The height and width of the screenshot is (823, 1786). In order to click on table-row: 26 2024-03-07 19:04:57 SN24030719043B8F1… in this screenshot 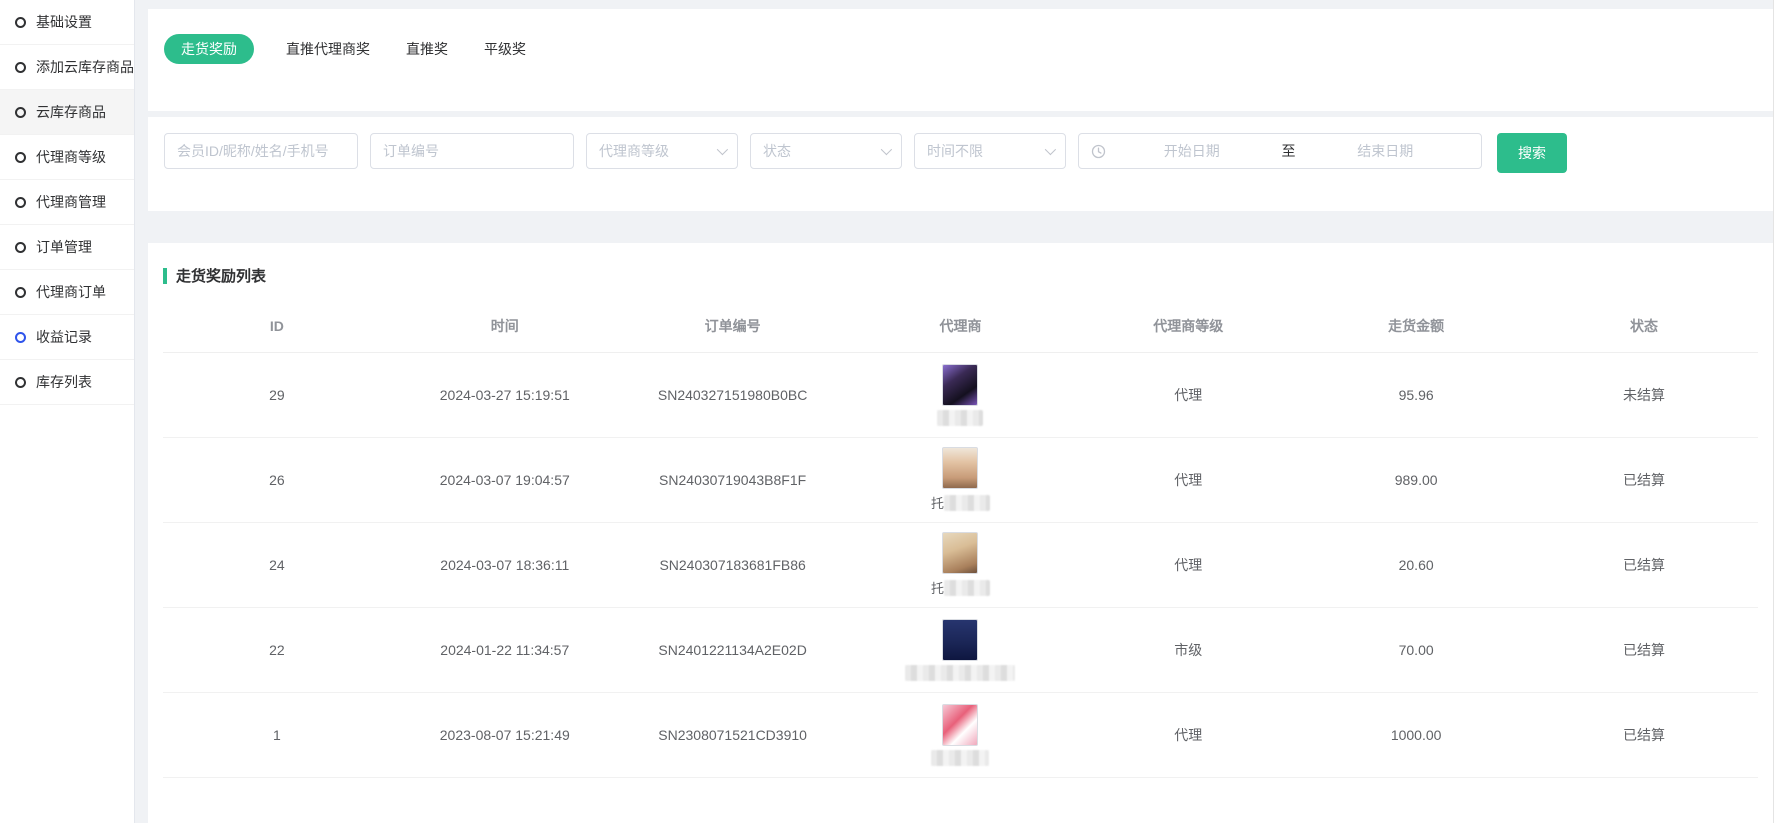, I will do `click(960, 480)`.